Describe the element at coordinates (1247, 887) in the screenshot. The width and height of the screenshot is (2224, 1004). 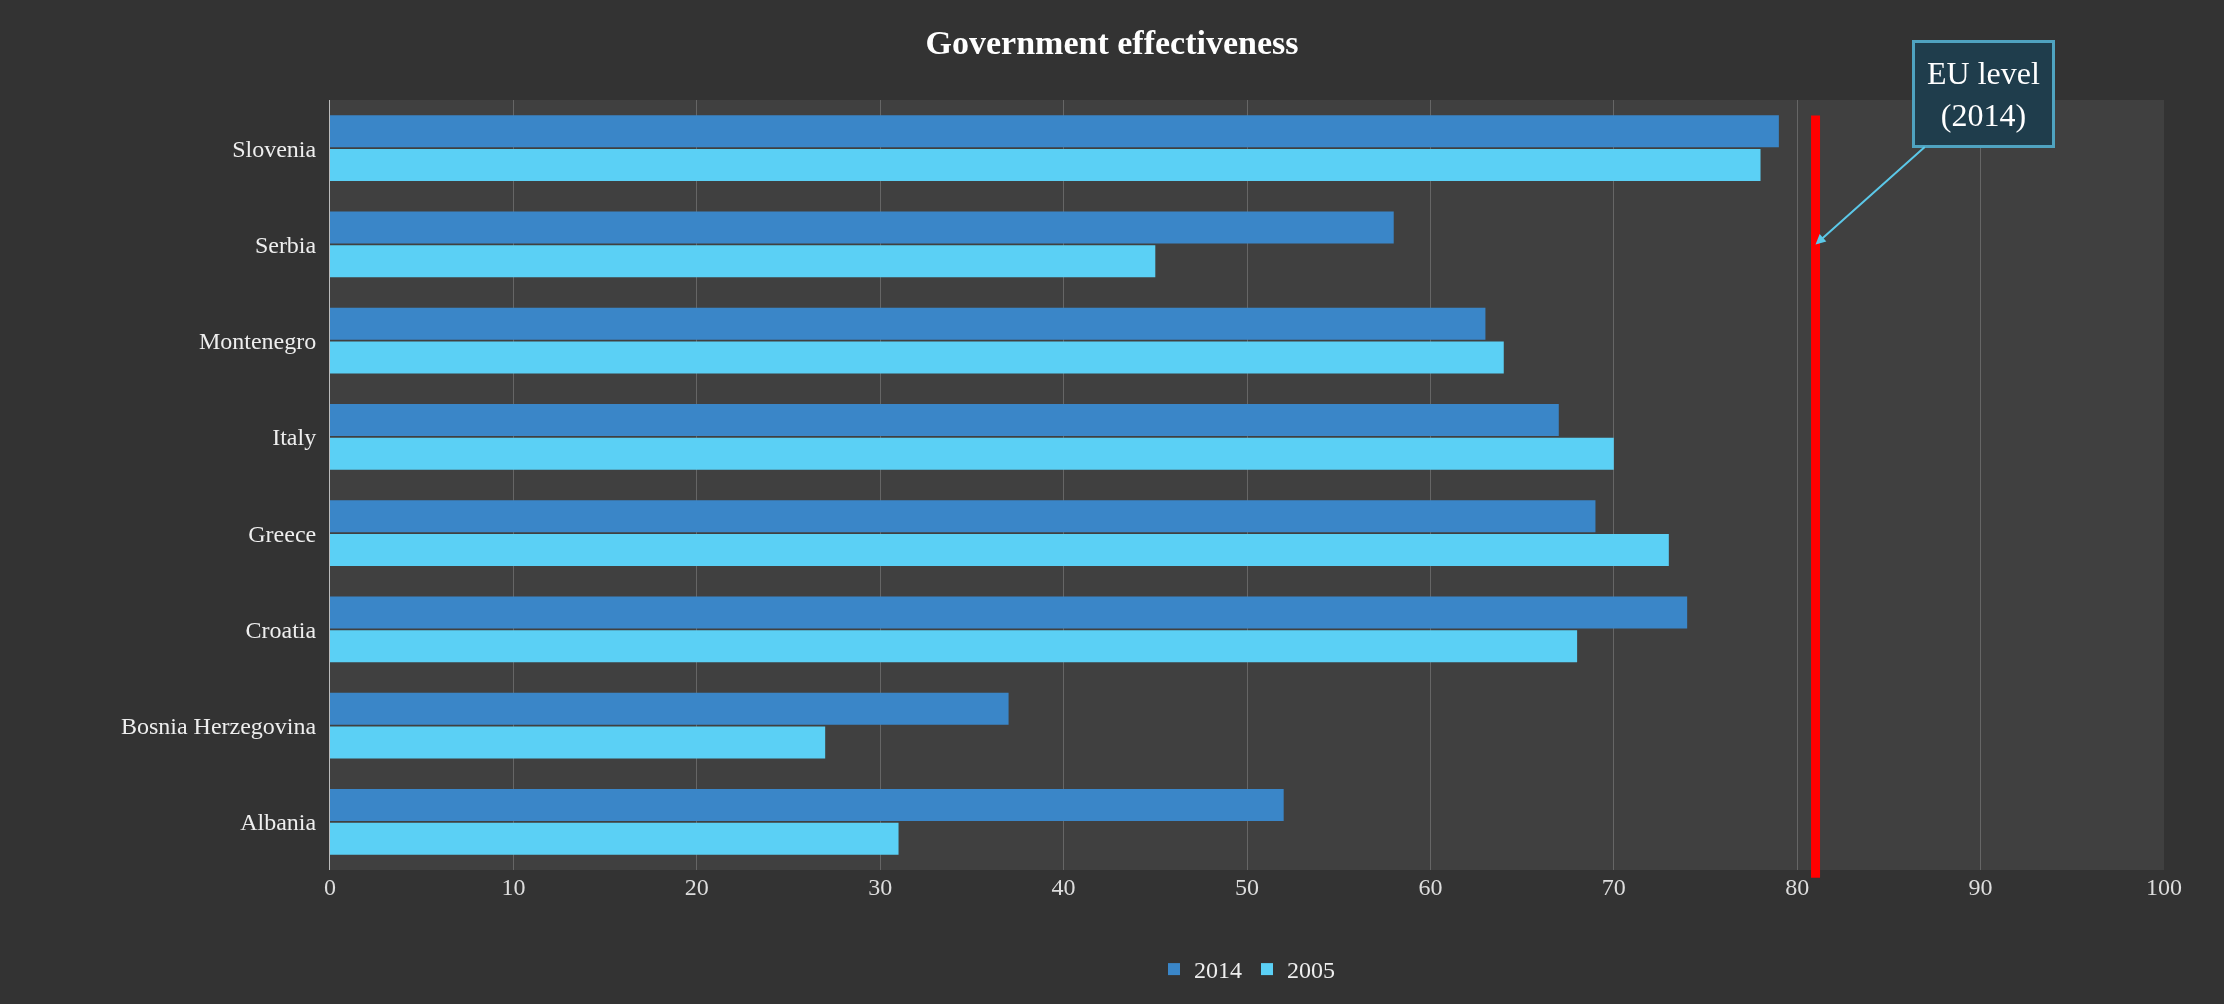
I see `x-tick-label: 50` at that location.